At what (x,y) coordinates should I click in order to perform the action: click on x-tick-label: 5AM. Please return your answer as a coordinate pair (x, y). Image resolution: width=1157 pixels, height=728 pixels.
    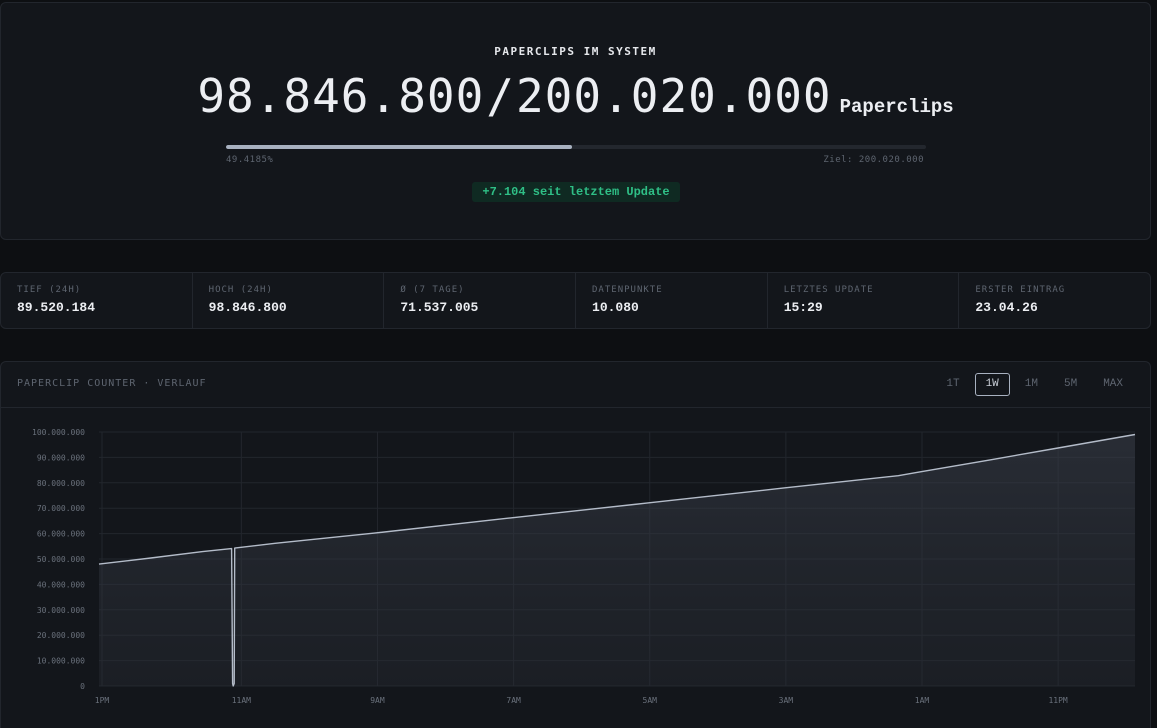
    Looking at the image, I should click on (650, 700).